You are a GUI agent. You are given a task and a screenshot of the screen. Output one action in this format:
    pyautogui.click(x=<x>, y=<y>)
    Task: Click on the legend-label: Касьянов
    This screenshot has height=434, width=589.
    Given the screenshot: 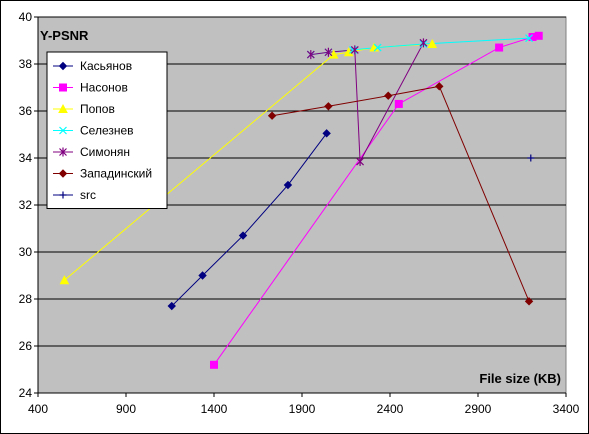 What is the action you would take?
    pyautogui.click(x=106, y=66)
    